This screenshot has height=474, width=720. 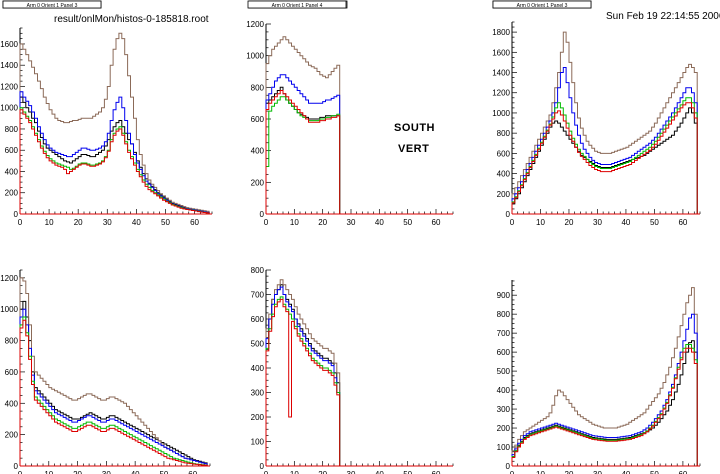 I want to click on y-tick-label: 1800, so click(x=501, y=32).